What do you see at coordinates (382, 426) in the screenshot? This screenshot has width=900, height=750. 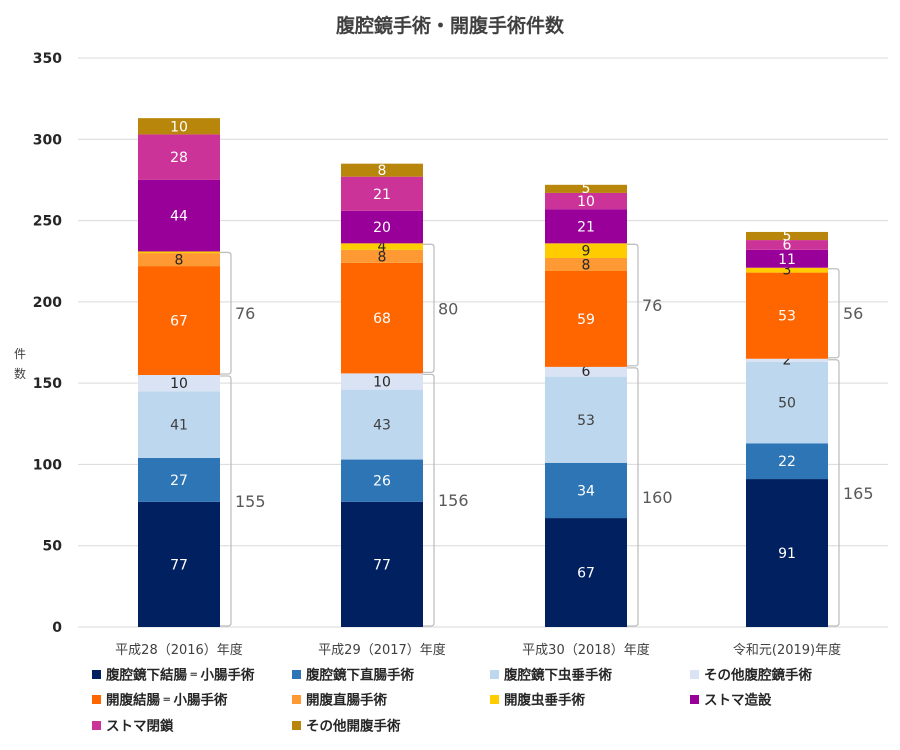 I see `data-label-1-2: 43` at bounding box center [382, 426].